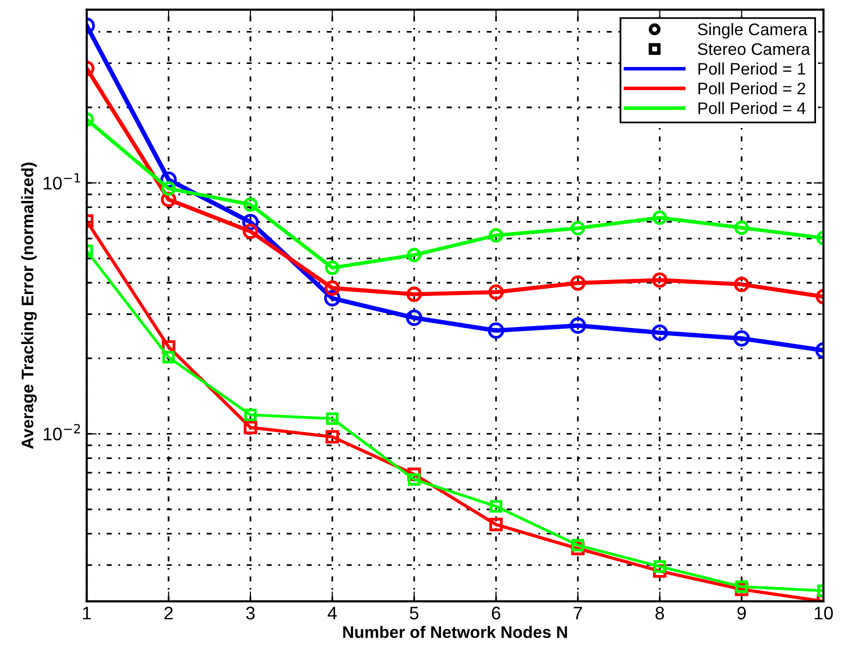 The height and width of the screenshot is (648, 842). What do you see at coordinates (250, 613) in the screenshot?
I see `x-tick-label: 3` at bounding box center [250, 613].